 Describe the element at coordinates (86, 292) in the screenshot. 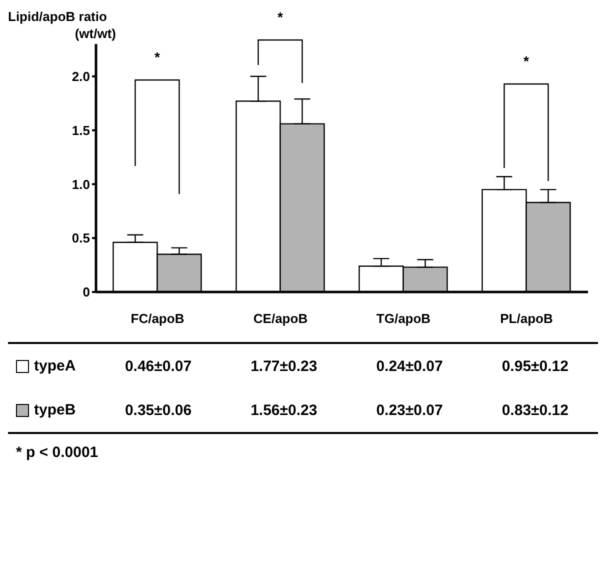

I see `y-tick-label: 0` at that location.